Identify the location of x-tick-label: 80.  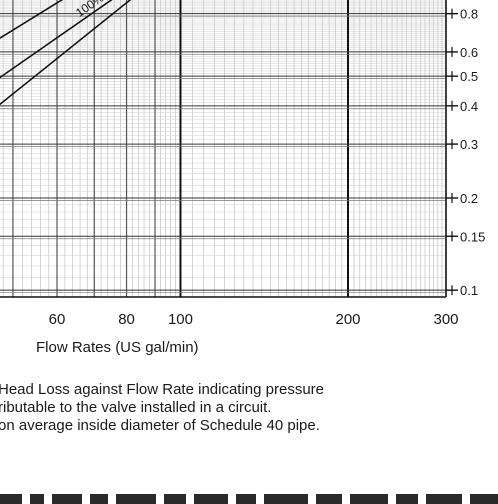
(126, 319).